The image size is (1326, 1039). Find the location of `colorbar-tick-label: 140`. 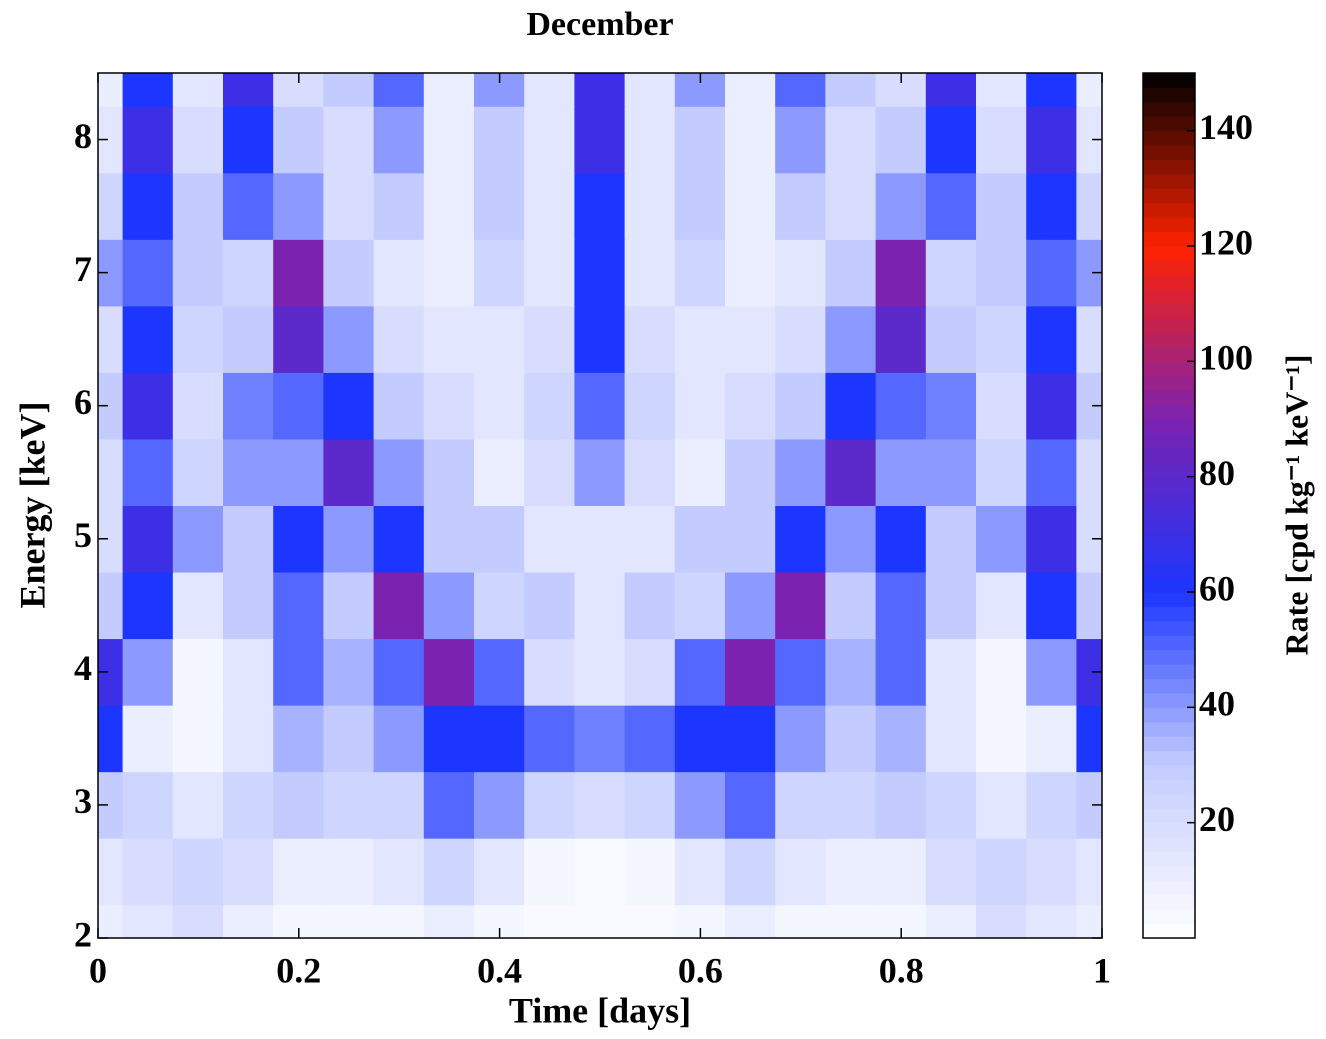

colorbar-tick-label: 140 is located at coordinates (1226, 127).